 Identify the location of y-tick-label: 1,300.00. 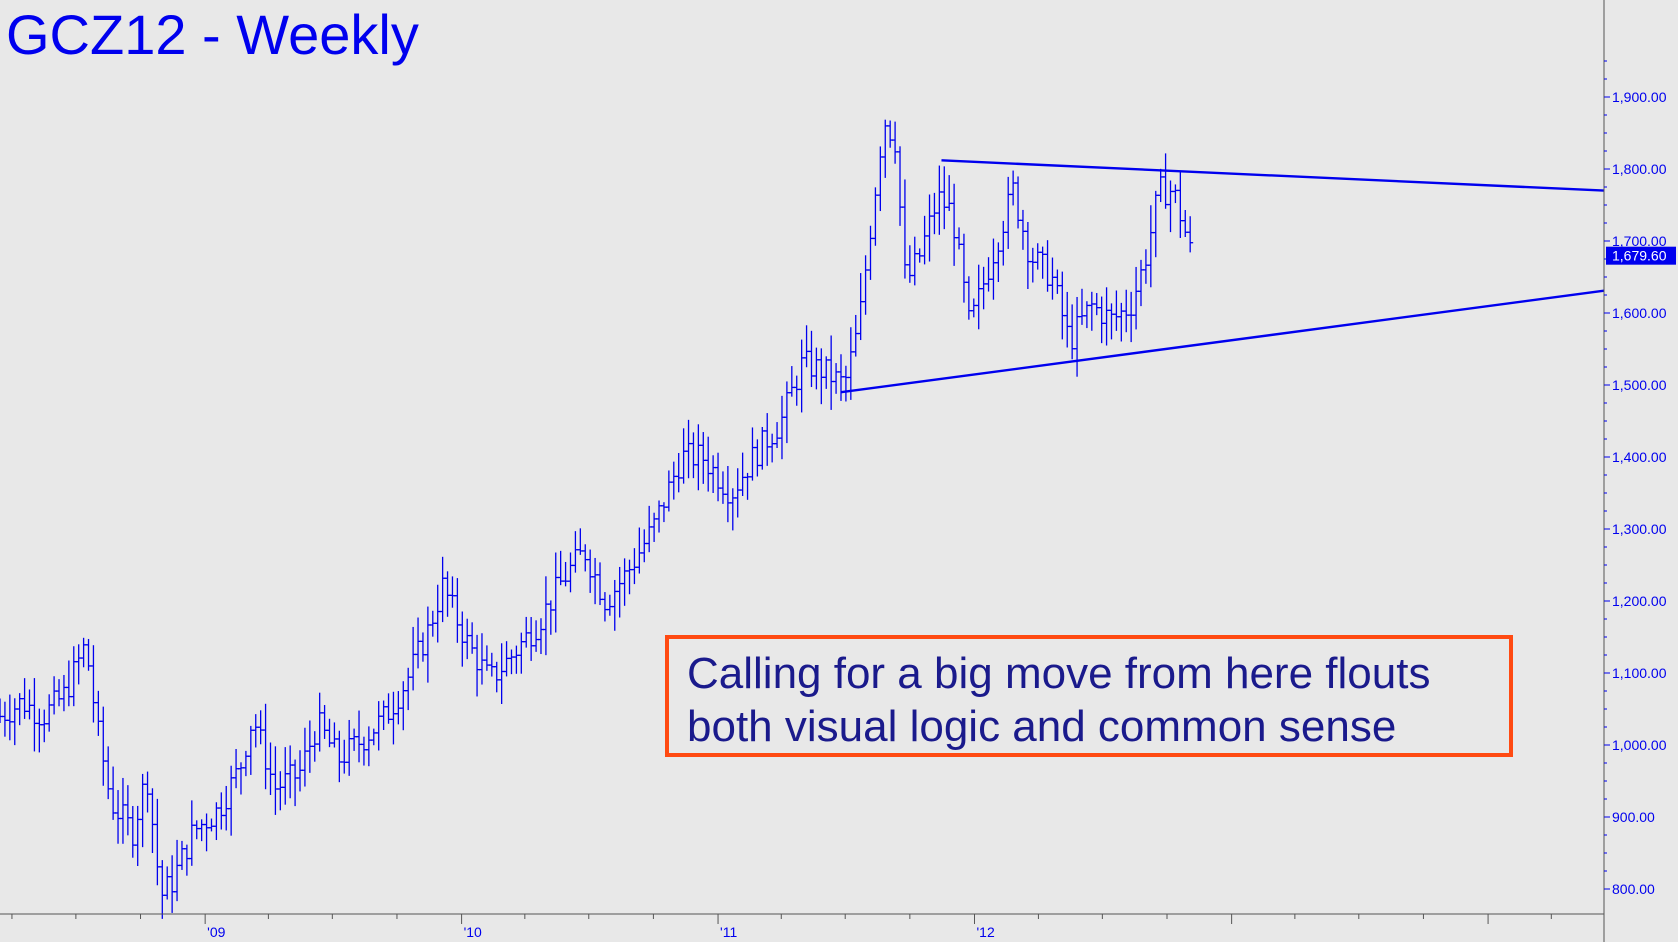
(1639, 529).